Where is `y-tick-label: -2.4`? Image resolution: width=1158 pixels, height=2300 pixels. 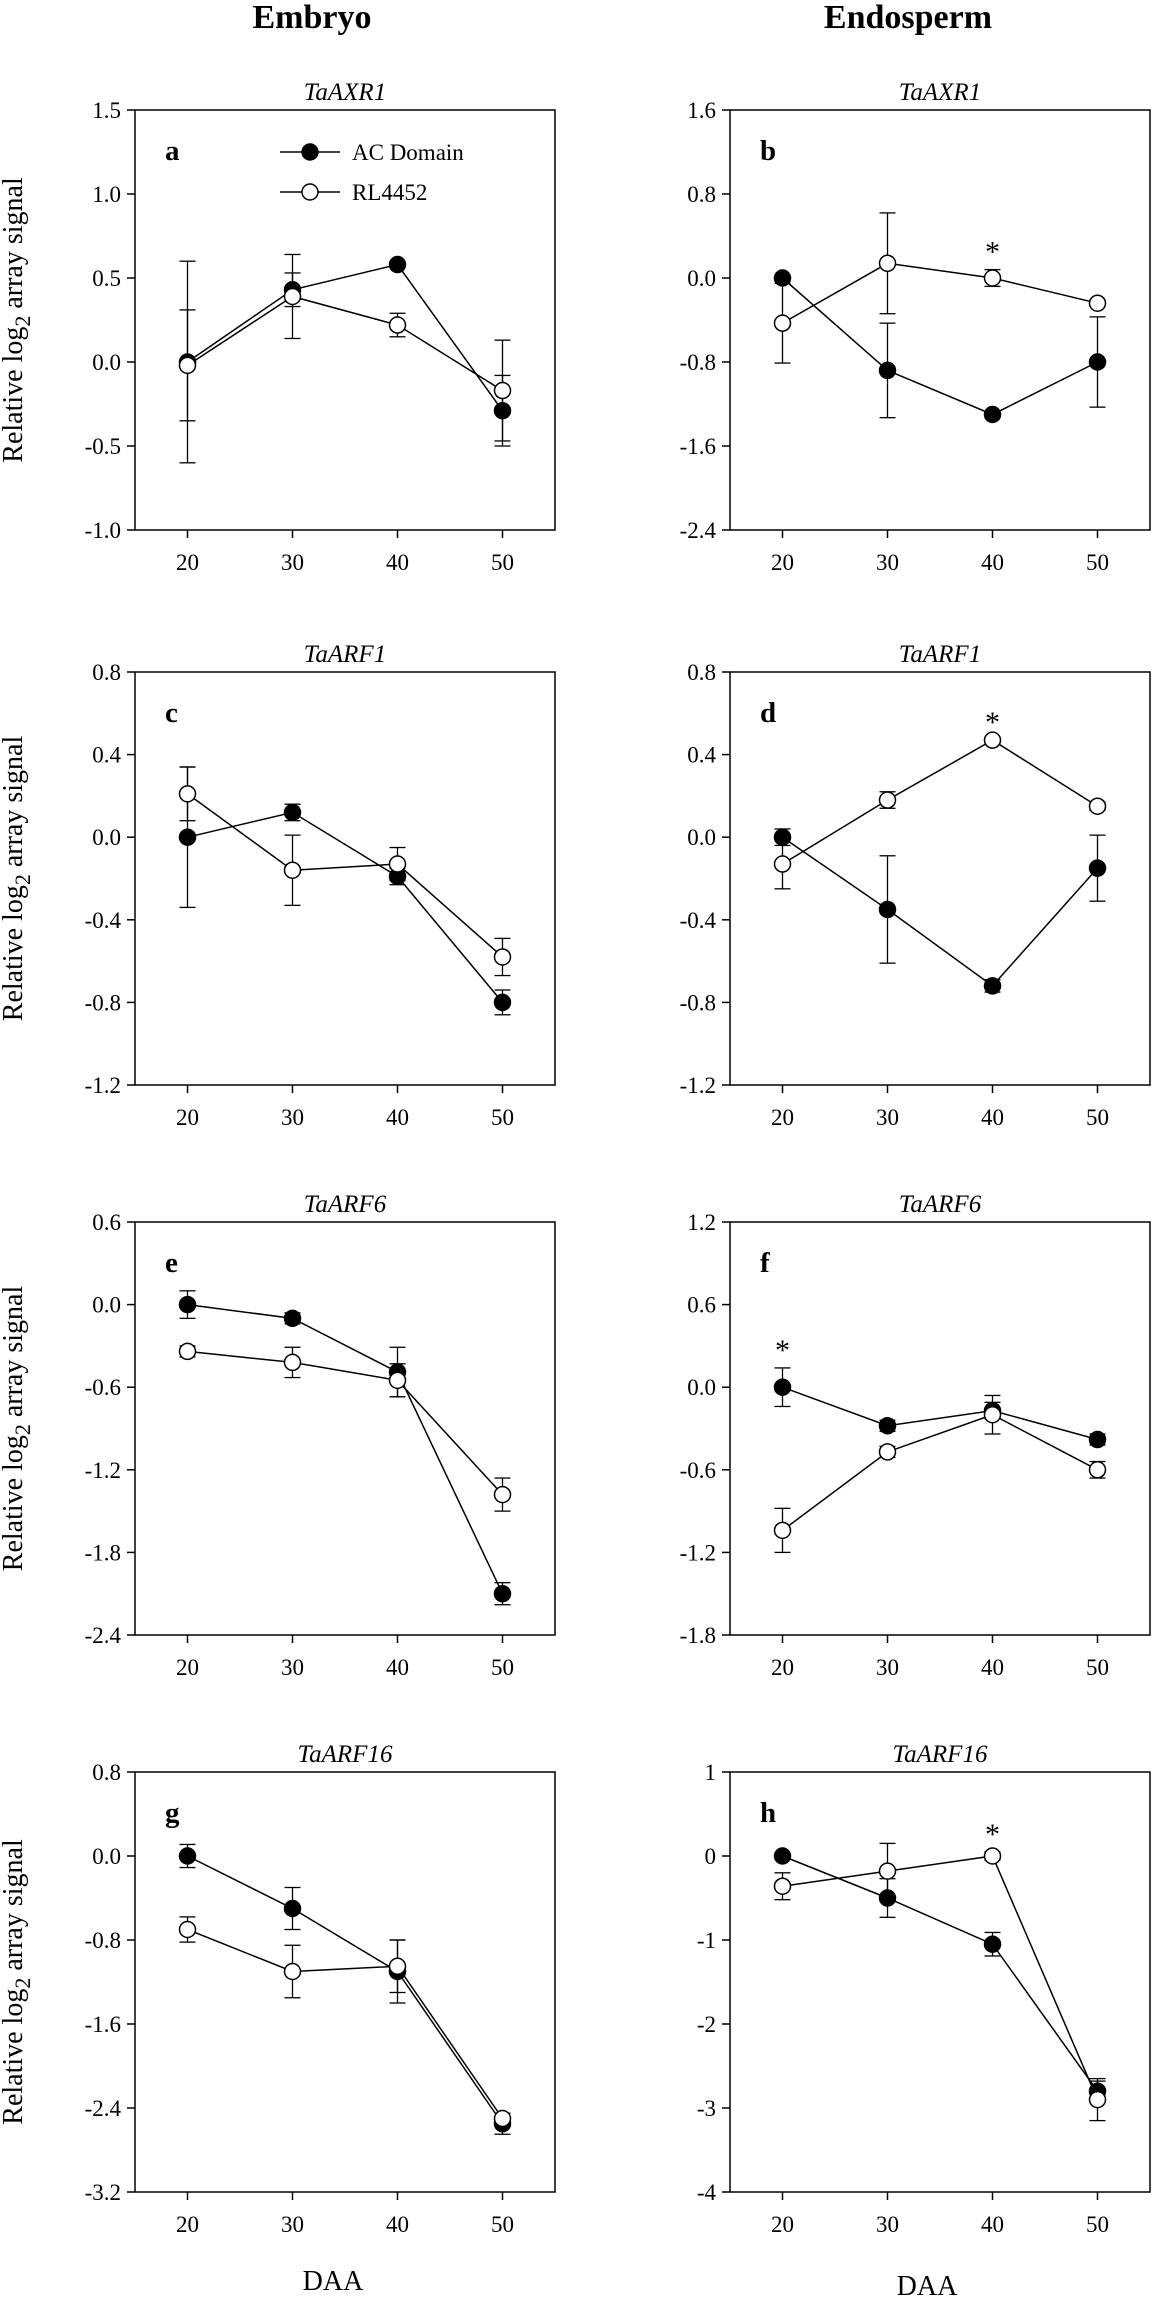
y-tick-label: -2.4 is located at coordinates (698, 530).